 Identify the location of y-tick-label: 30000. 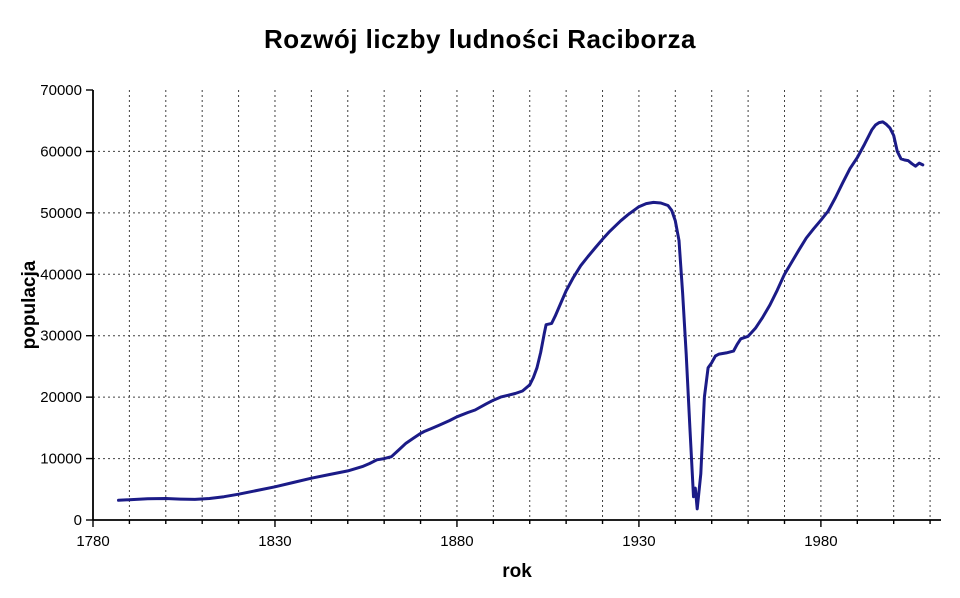
(61, 336).